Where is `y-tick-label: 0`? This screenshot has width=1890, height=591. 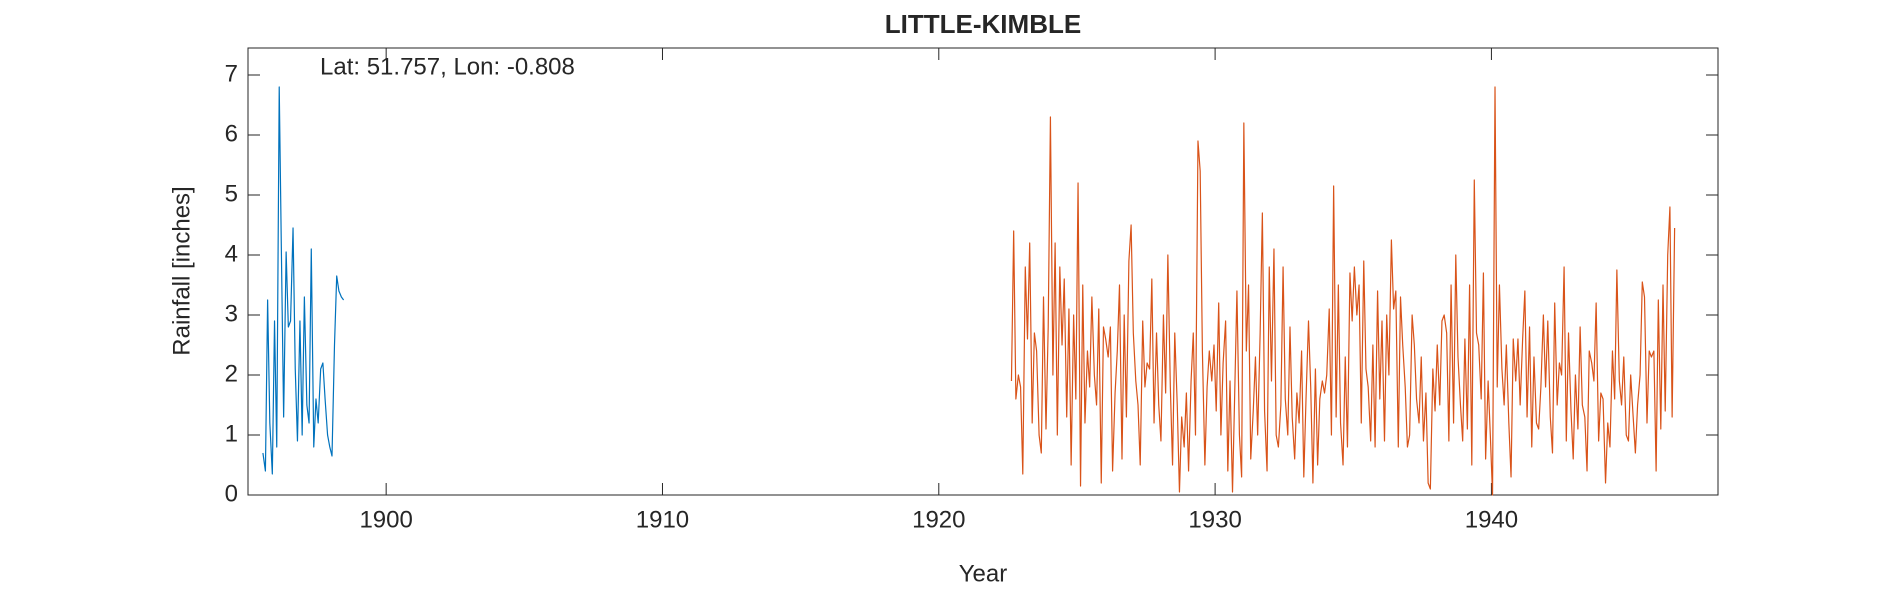
y-tick-label: 0 is located at coordinates (231, 493).